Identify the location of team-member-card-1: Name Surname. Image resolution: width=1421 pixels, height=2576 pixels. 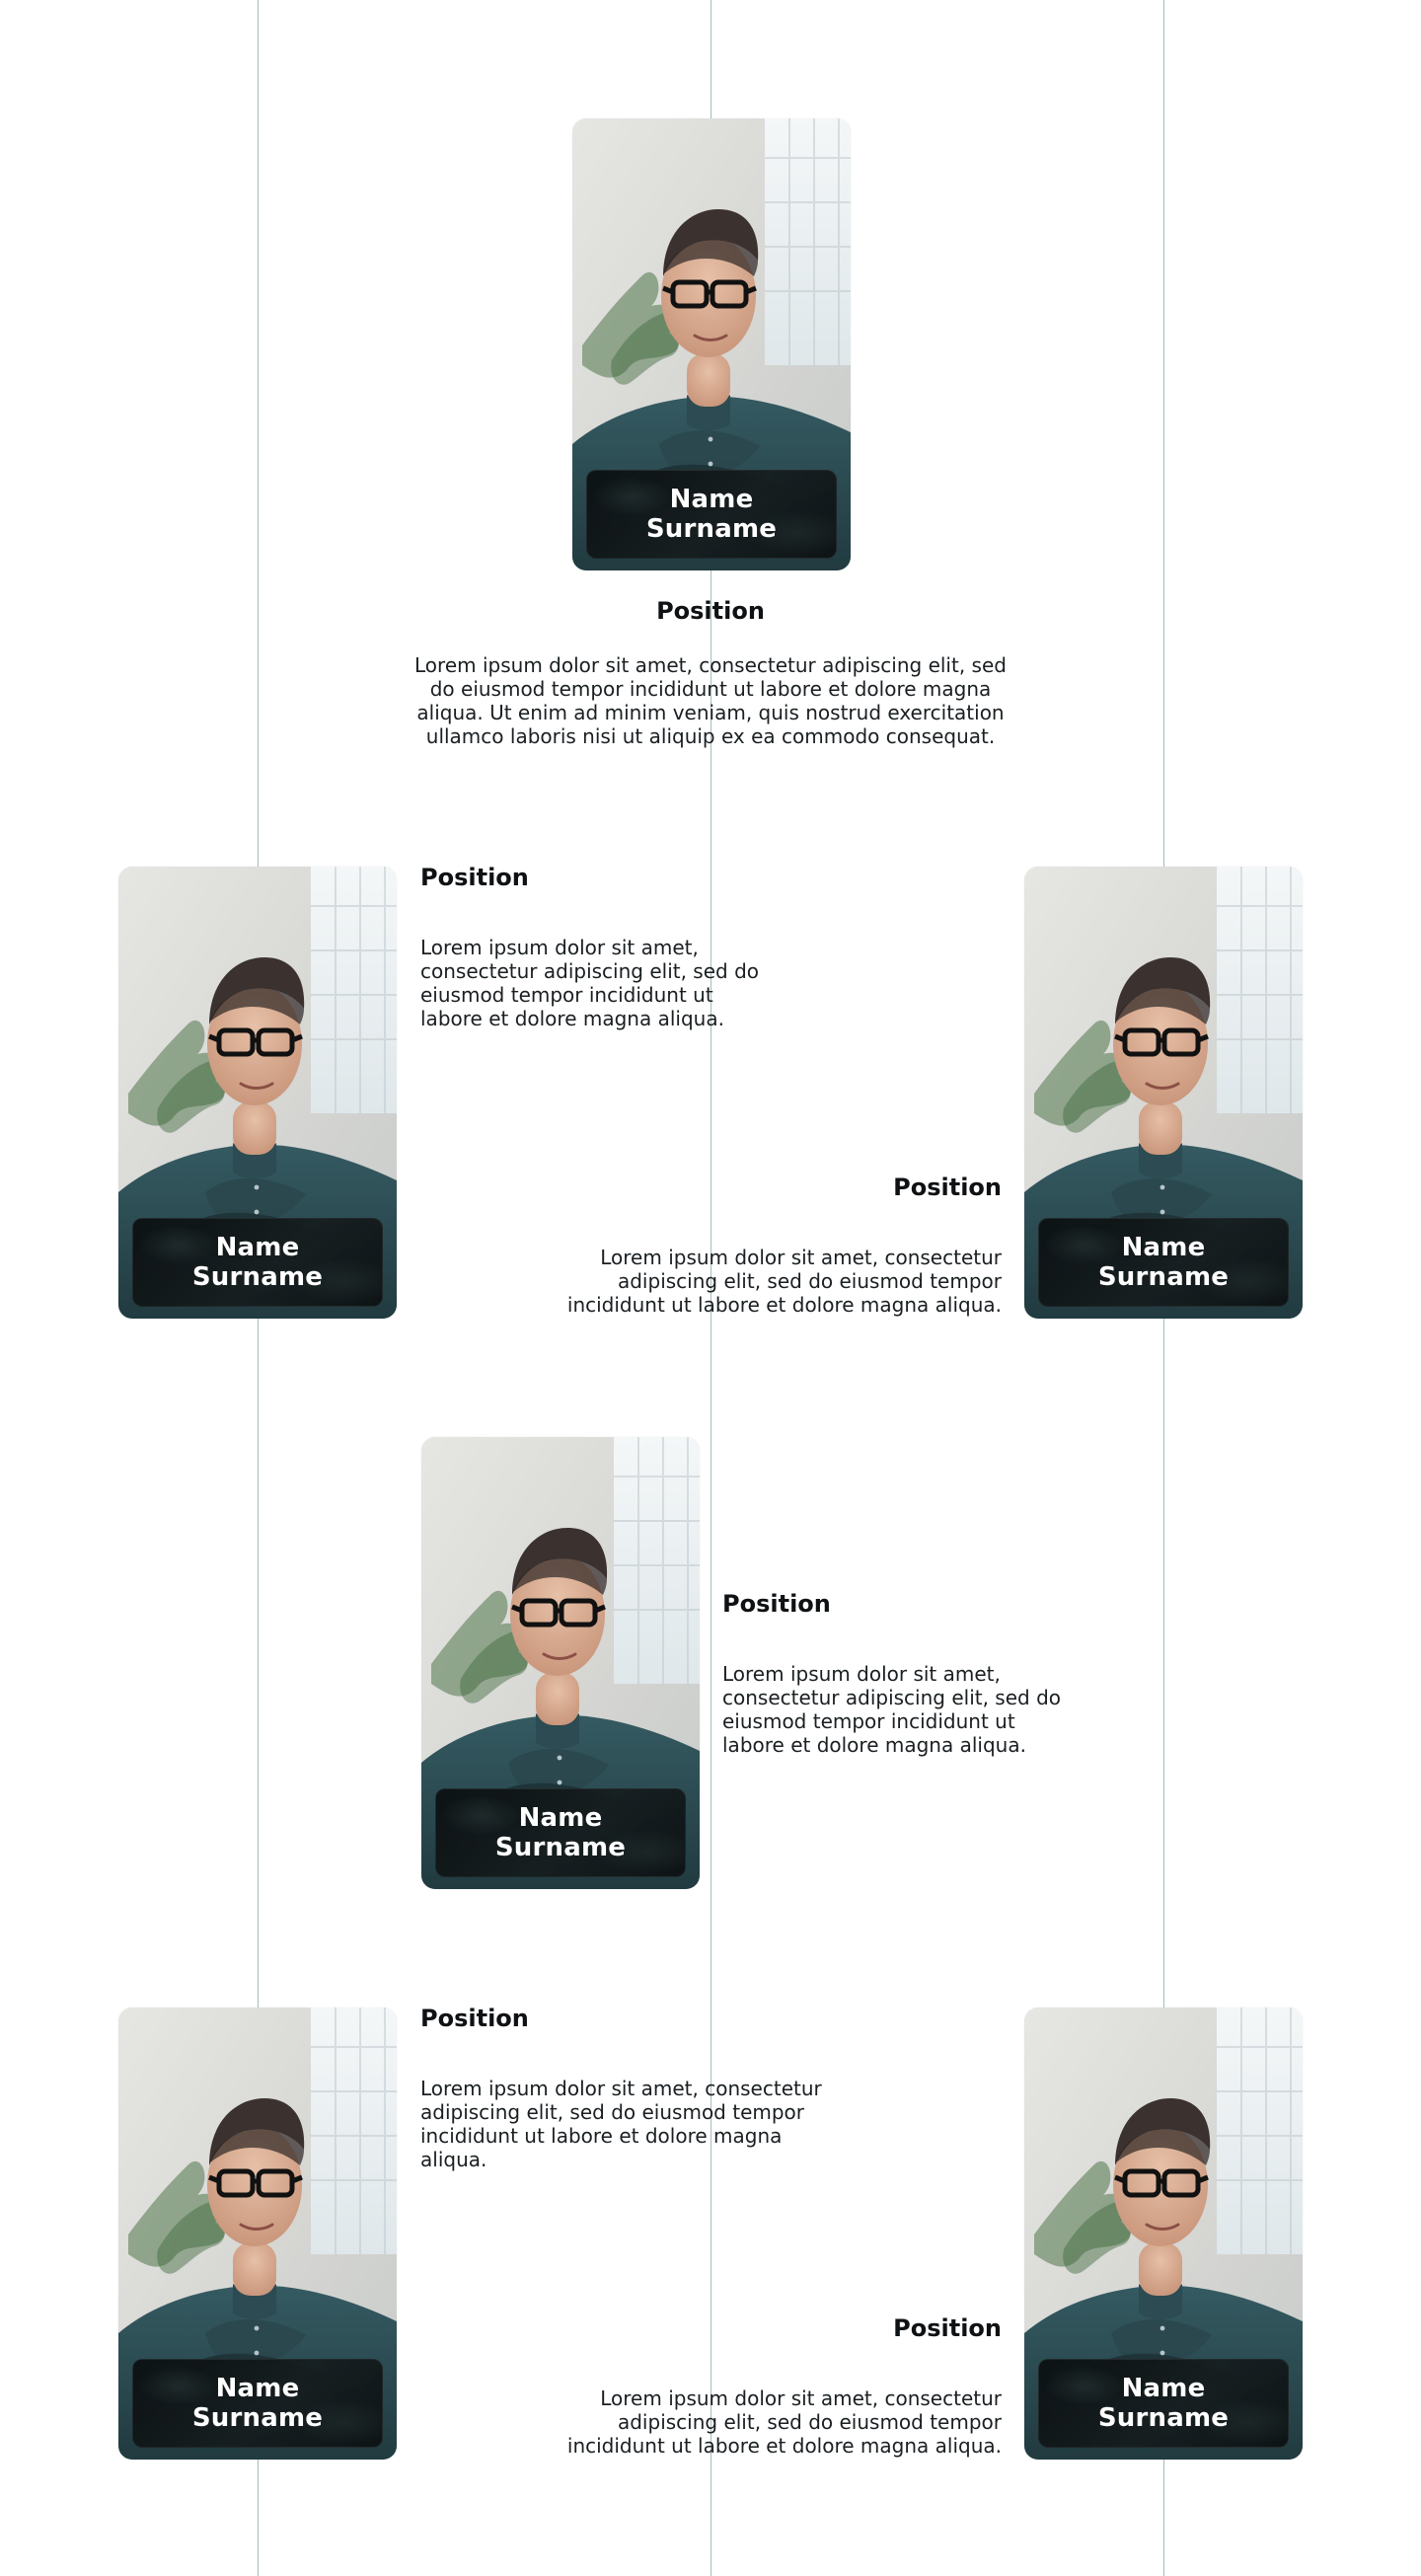
(711, 344).